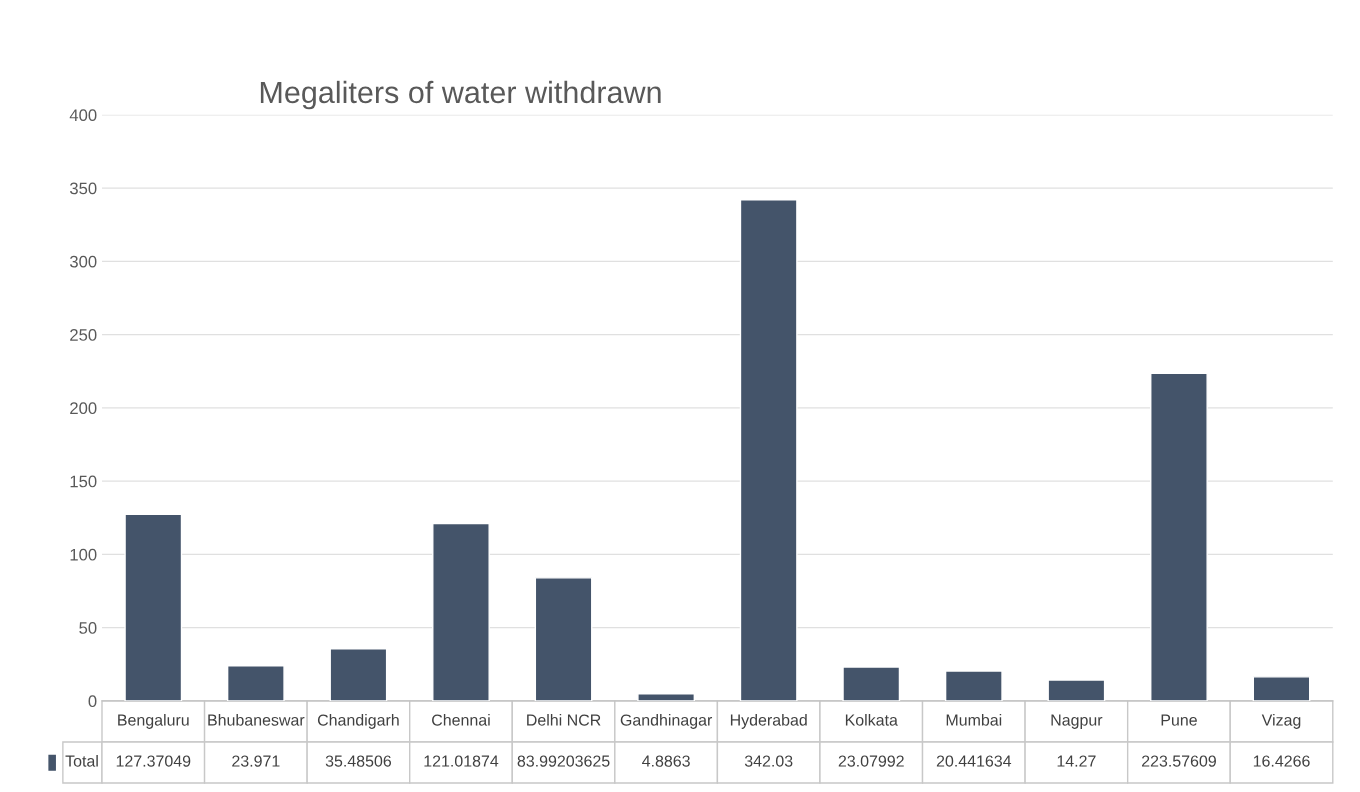 This screenshot has height=792, width=1360. What do you see at coordinates (974, 761) in the screenshot?
I see `data-label: 20.441634` at bounding box center [974, 761].